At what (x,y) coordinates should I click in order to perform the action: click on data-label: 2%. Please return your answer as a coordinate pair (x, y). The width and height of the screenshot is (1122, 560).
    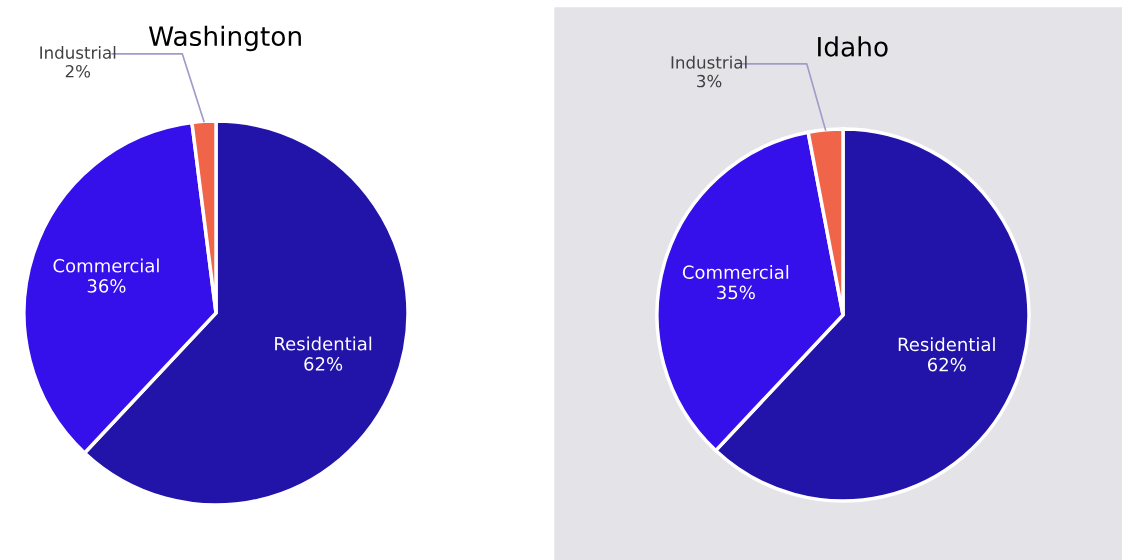
    Looking at the image, I should click on (78, 71).